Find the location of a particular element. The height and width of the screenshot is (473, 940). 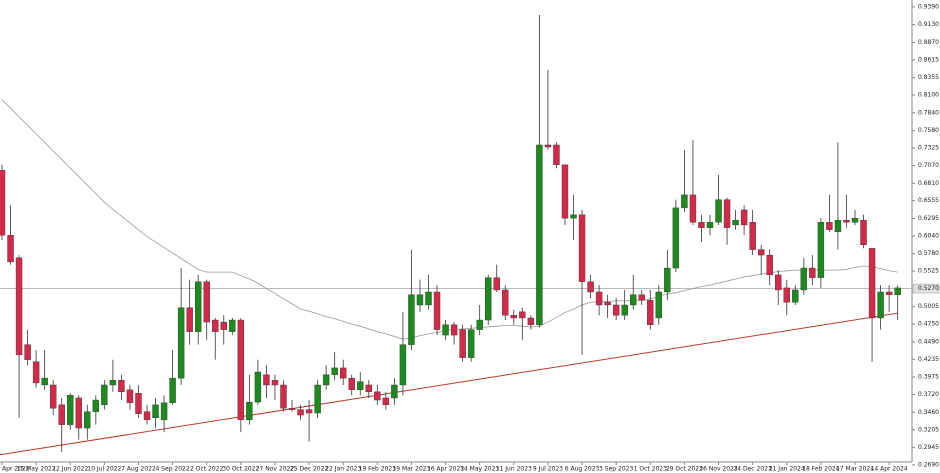

y-tick-label: 0.7580 is located at coordinates (928, 130).